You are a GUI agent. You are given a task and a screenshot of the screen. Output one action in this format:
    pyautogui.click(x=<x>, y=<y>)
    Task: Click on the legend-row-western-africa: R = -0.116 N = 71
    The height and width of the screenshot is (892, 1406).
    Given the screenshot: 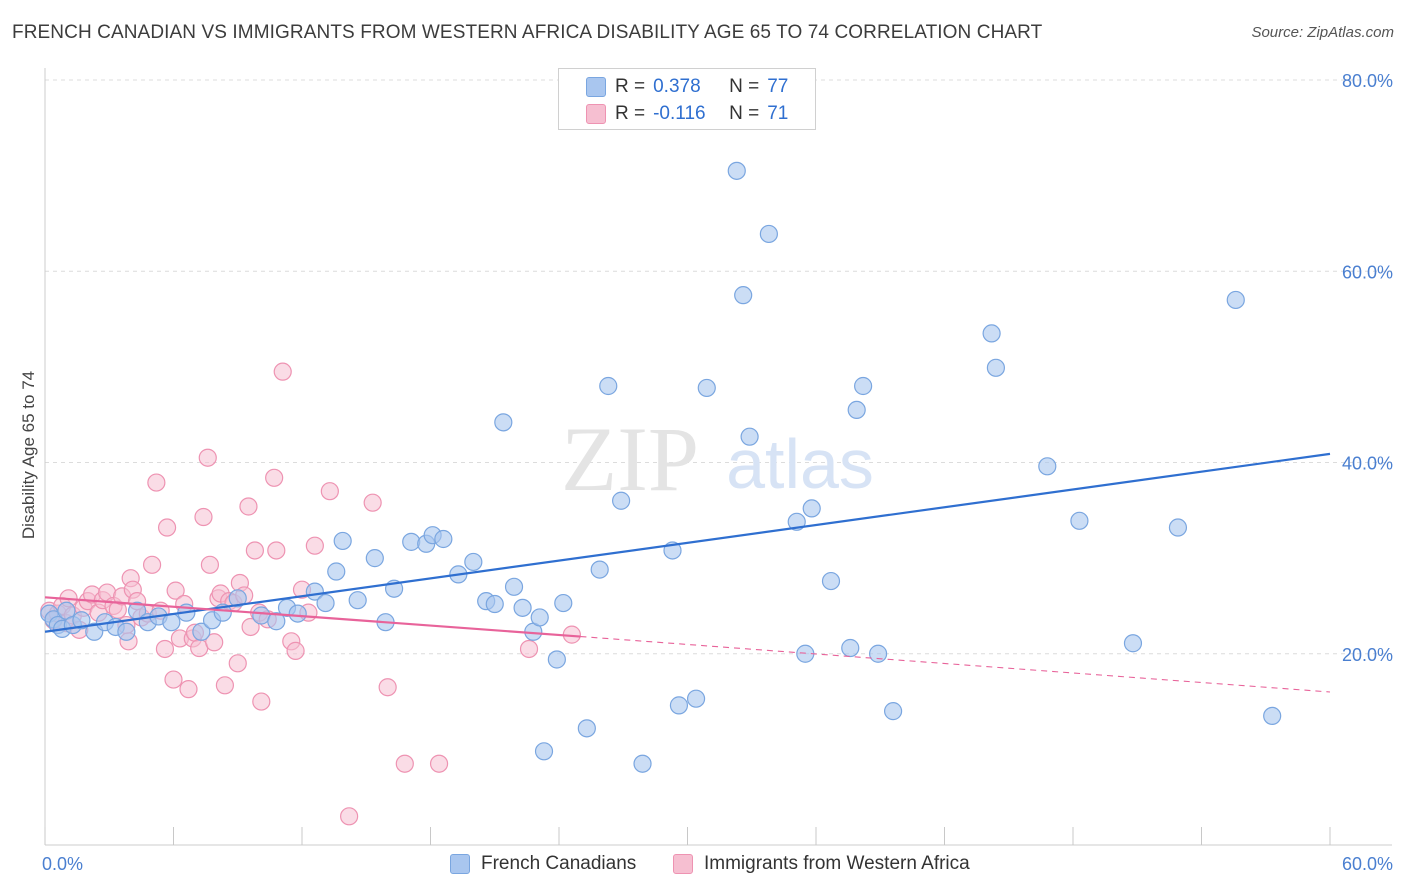 What is the action you would take?
    pyautogui.click(x=687, y=114)
    